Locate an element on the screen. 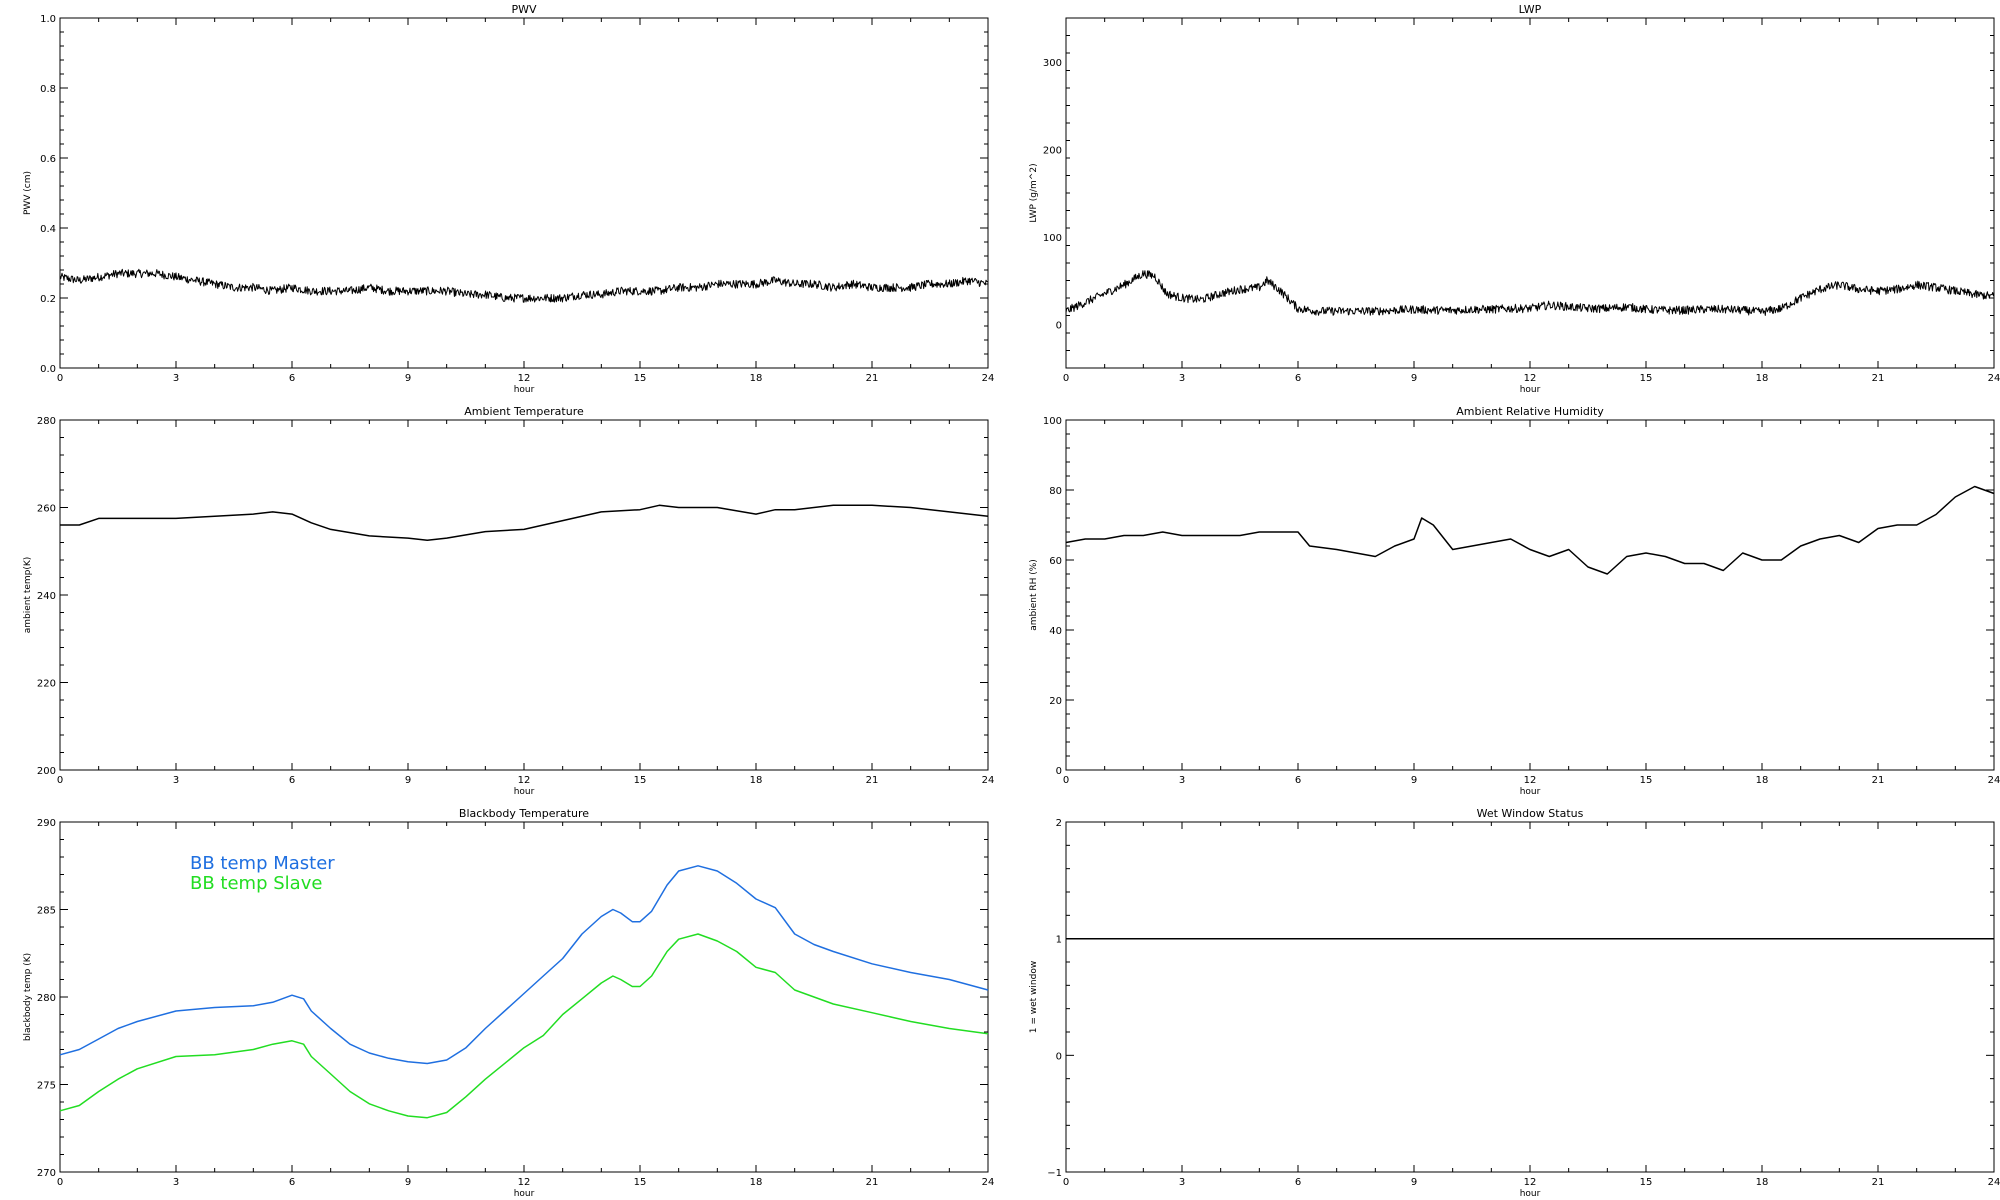  y-tick-label: 0.4 is located at coordinates (48, 229).